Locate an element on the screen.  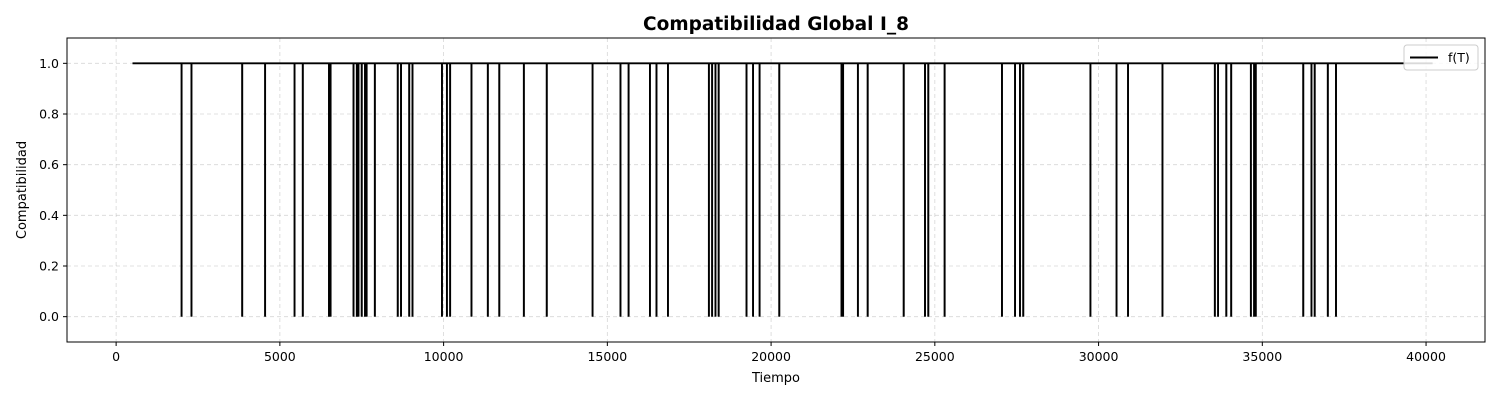
chart-title: Compatibilidad Global I_8 is located at coordinates (776, 24).